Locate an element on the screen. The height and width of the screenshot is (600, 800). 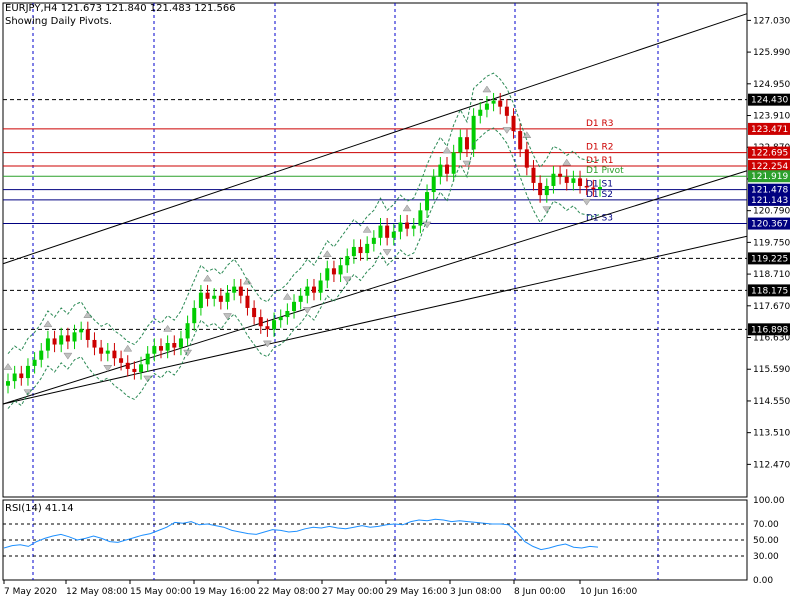
pivot-tag-label: 122.695 is located at coordinates (769, 154).